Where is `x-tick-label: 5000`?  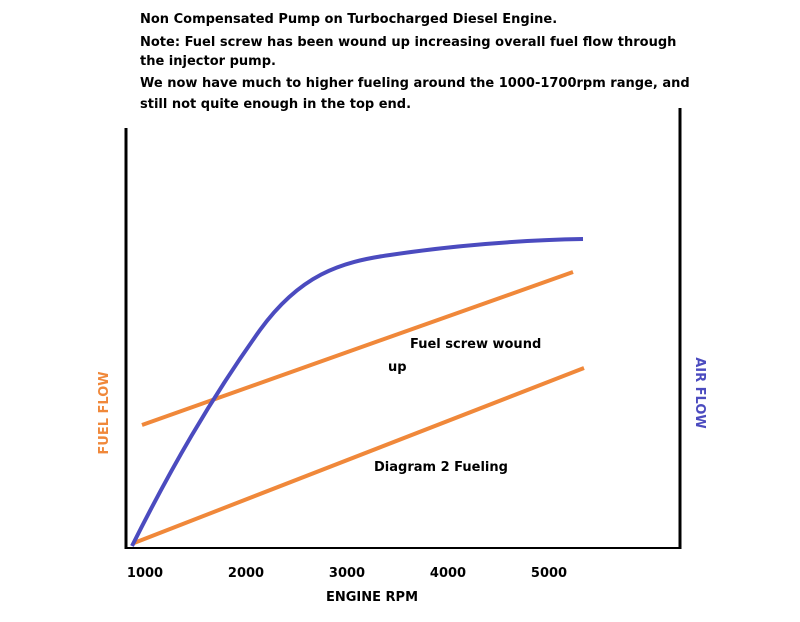 x-tick-label: 5000 is located at coordinates (549, 573).